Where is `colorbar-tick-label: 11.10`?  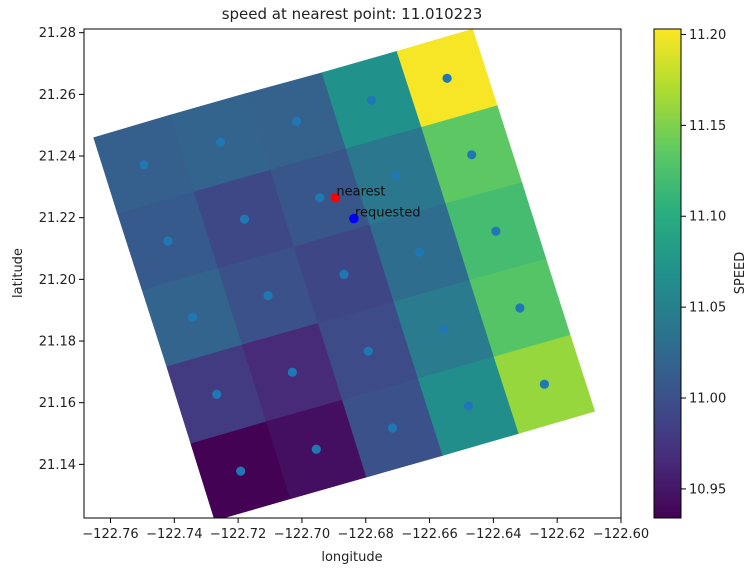
colorbar-tick-label: 11.10 is located at coordinates (707, 217).